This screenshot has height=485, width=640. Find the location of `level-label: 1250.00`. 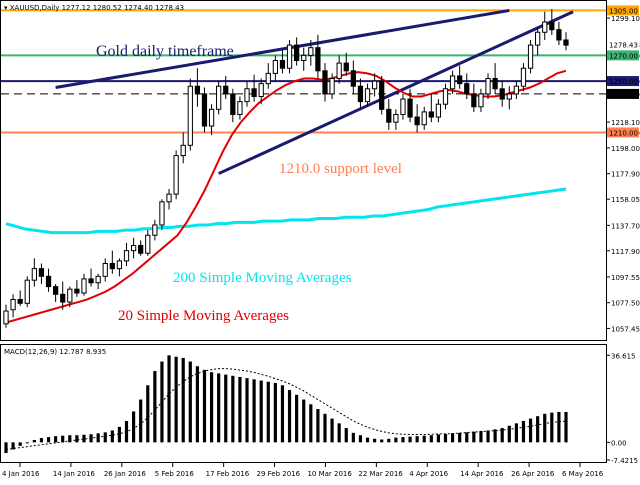

level-label: 1250.00 is located at coordinates (623, 82).